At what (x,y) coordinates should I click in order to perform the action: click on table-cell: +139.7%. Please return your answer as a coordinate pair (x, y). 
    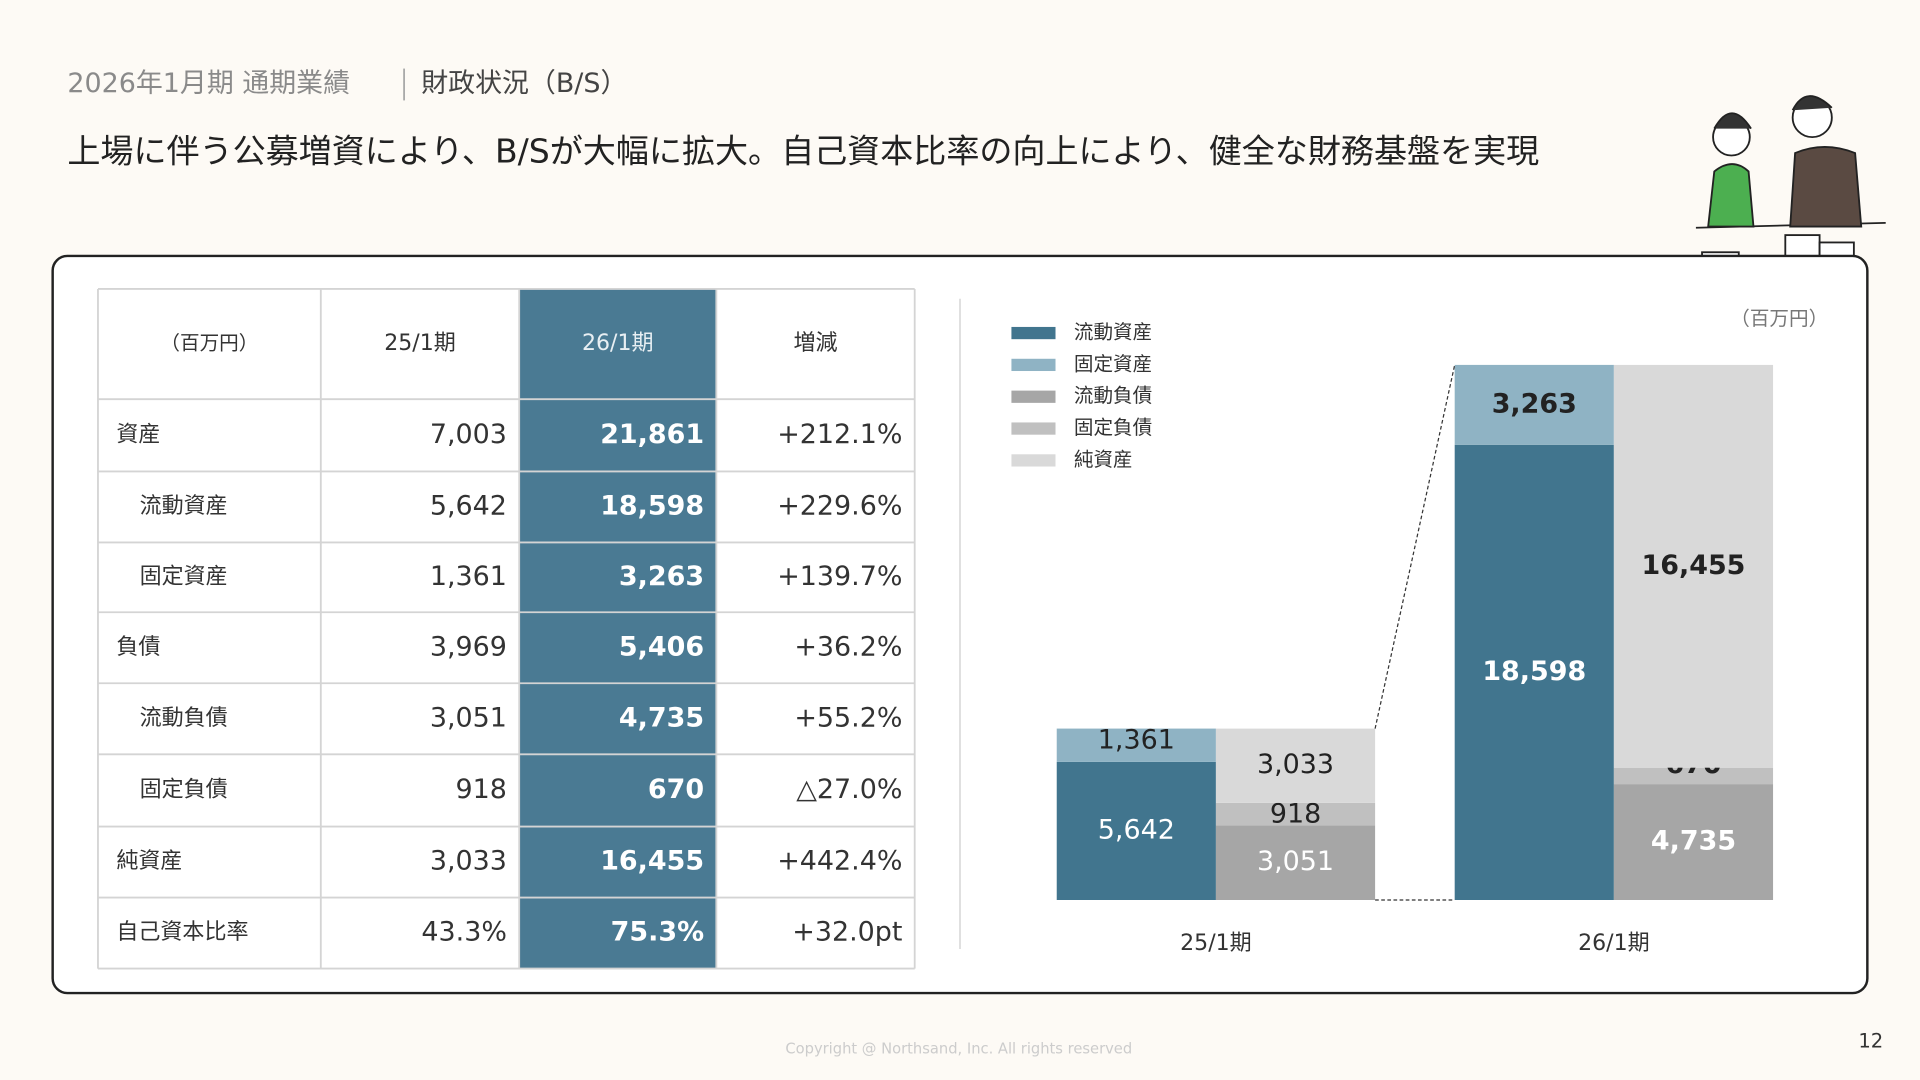
    Looking at the image, I should click on (839, 576).